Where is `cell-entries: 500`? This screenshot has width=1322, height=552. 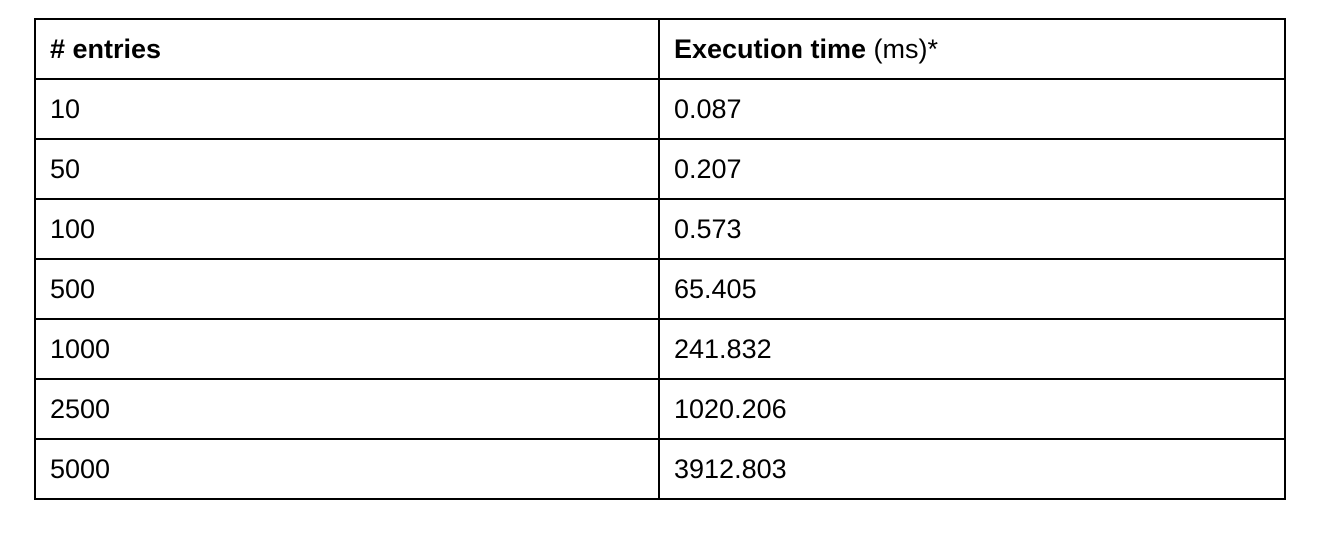 cell-entries: 500 is located at coordinates (347, 289).